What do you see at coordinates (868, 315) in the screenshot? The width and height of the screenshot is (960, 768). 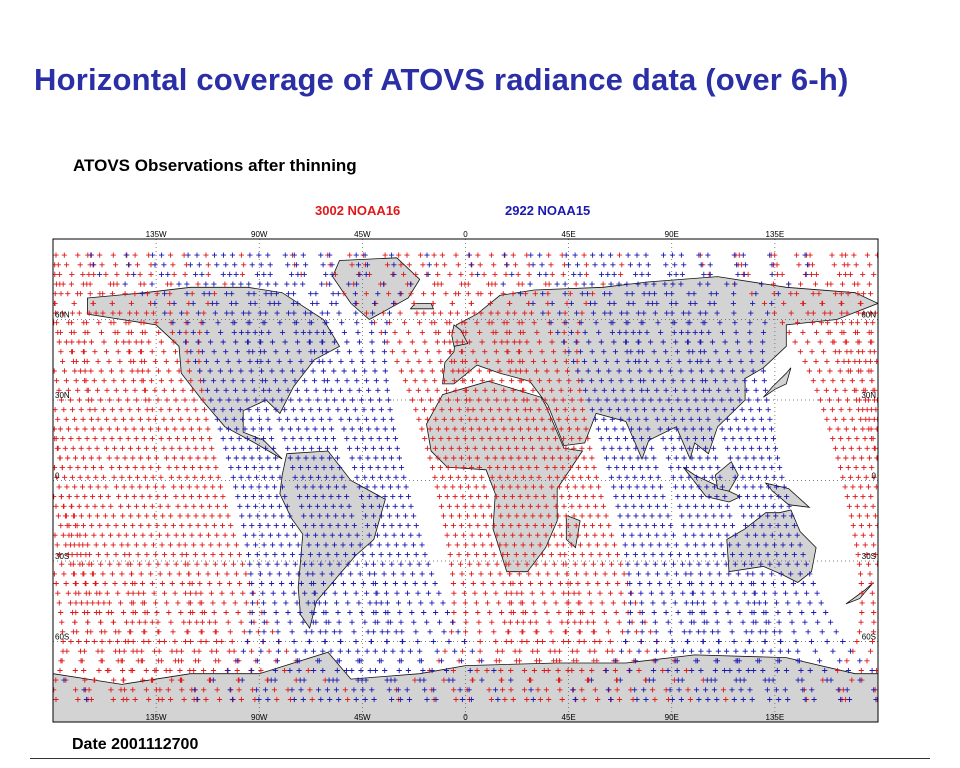 I see `right-lat-tick-label: 60N` at bounding box center [868, 315].